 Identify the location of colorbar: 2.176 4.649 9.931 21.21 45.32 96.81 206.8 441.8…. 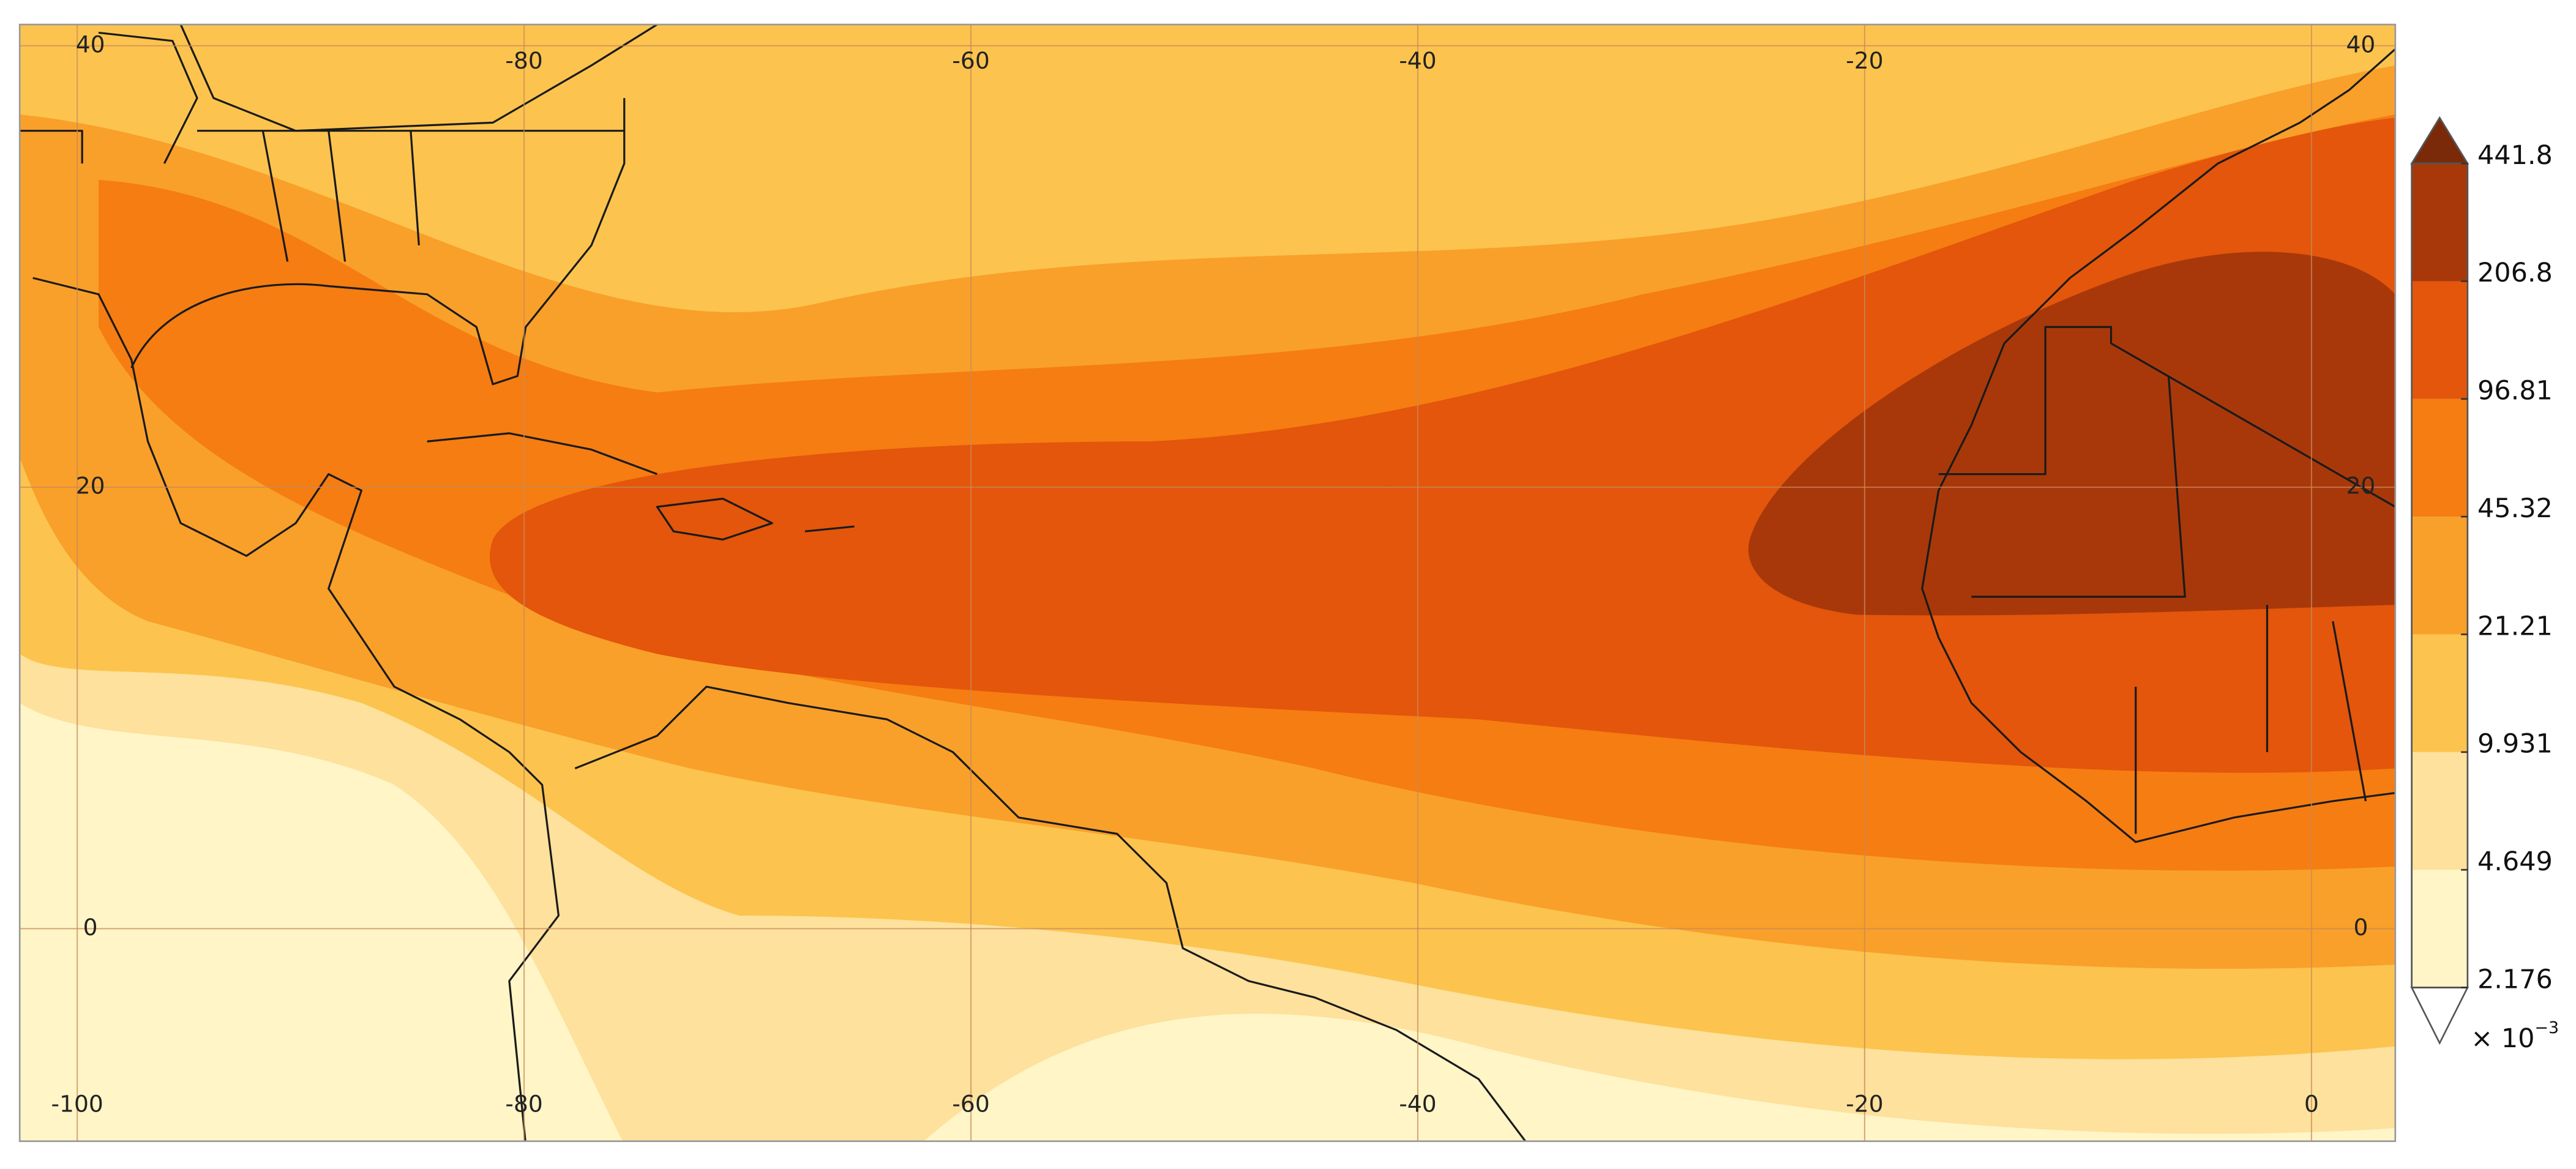
(2484, 585).